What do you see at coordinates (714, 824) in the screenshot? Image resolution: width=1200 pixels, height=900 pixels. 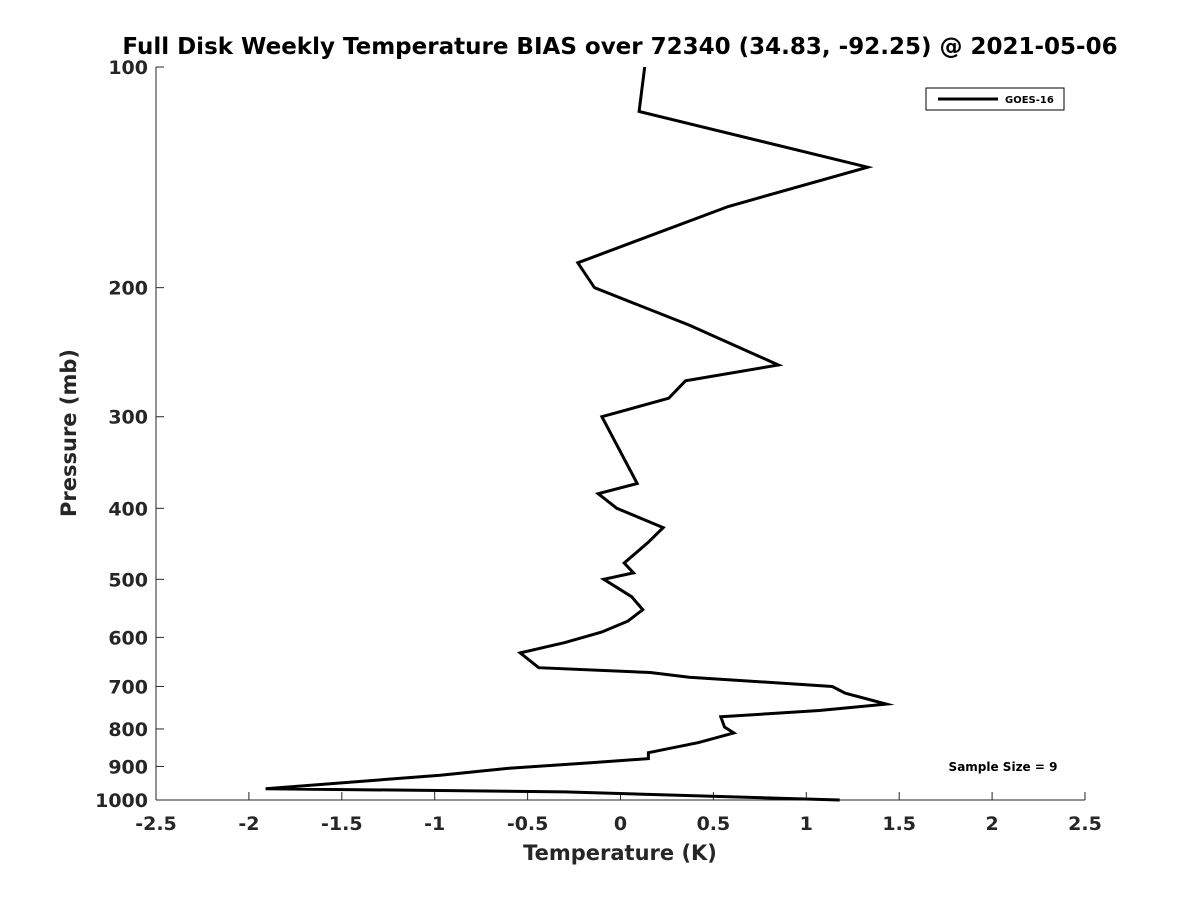 I see `x-tick-label: 0.5` at bounding box center [714, 824].